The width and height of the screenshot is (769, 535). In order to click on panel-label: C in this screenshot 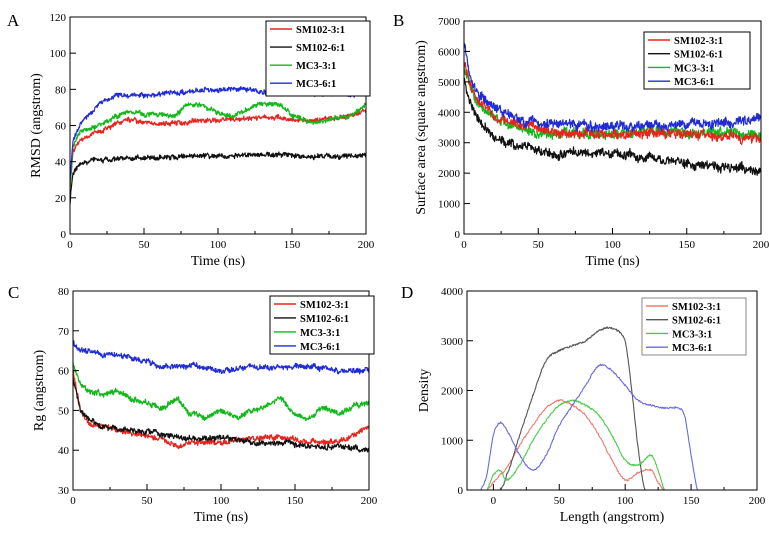, I will do `click(13, 292)`.